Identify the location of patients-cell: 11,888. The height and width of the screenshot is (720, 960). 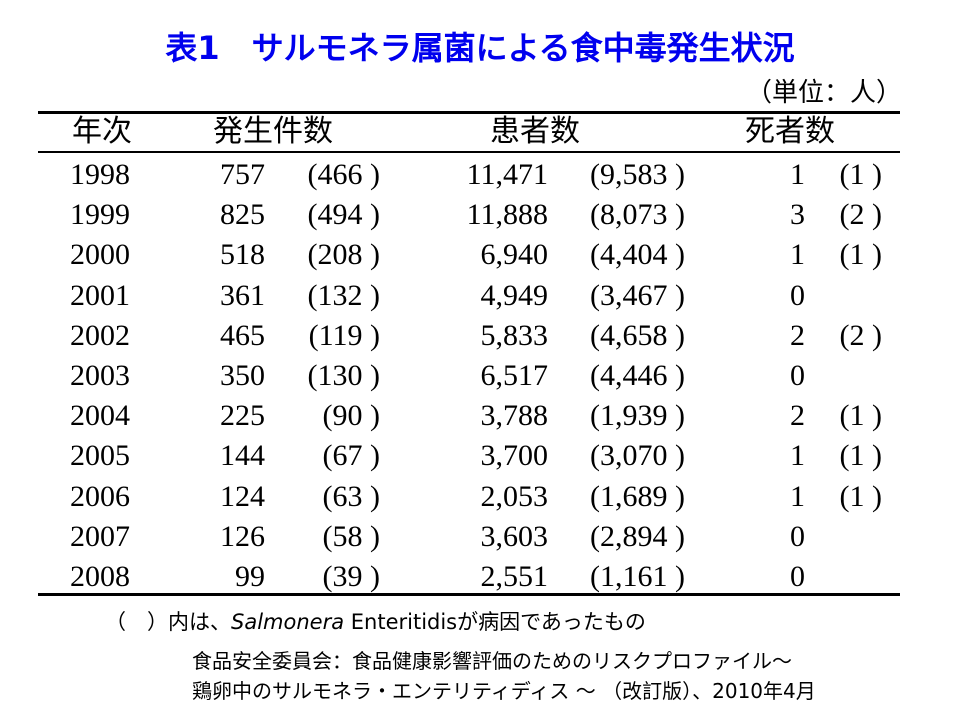
(507, 215).